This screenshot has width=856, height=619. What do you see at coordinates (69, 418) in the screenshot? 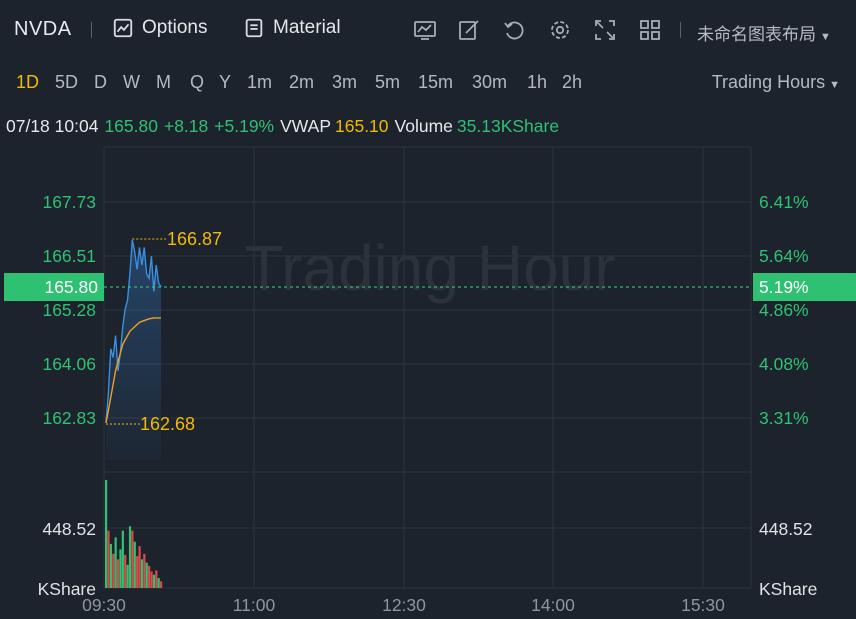
I see `y-tick-label-left: 162.83` at bounding box center [69, 418].